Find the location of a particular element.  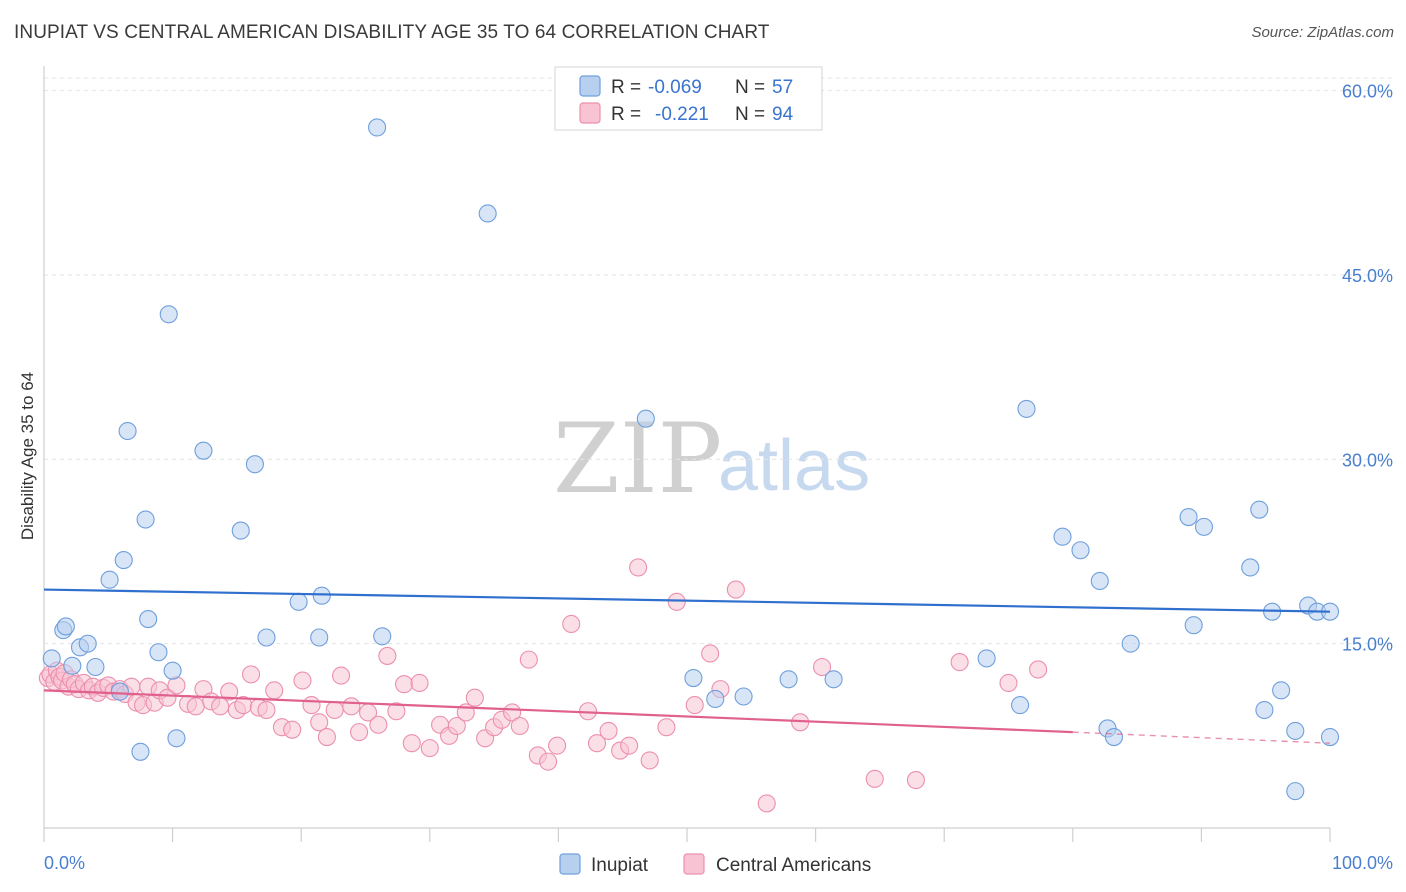

source-label: Source: ZipAtlas.com is located at coordinates (1322, 32).